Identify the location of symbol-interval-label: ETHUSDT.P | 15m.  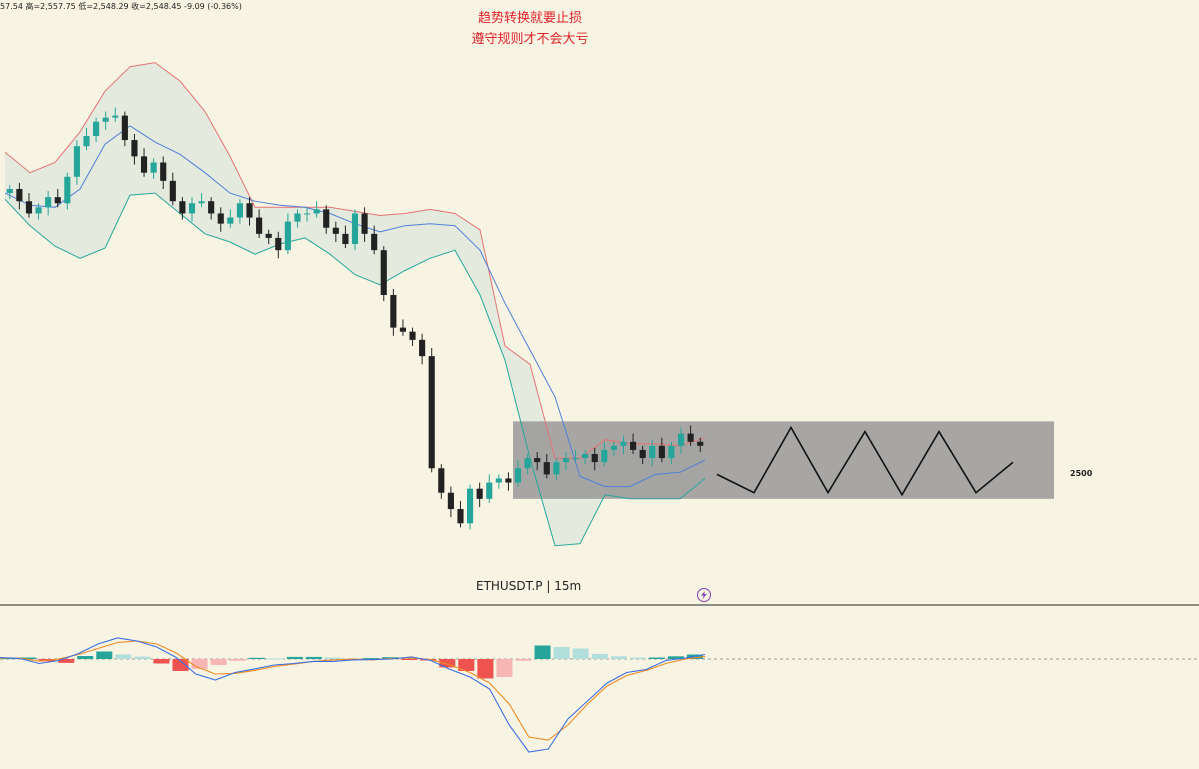
(529, 586).